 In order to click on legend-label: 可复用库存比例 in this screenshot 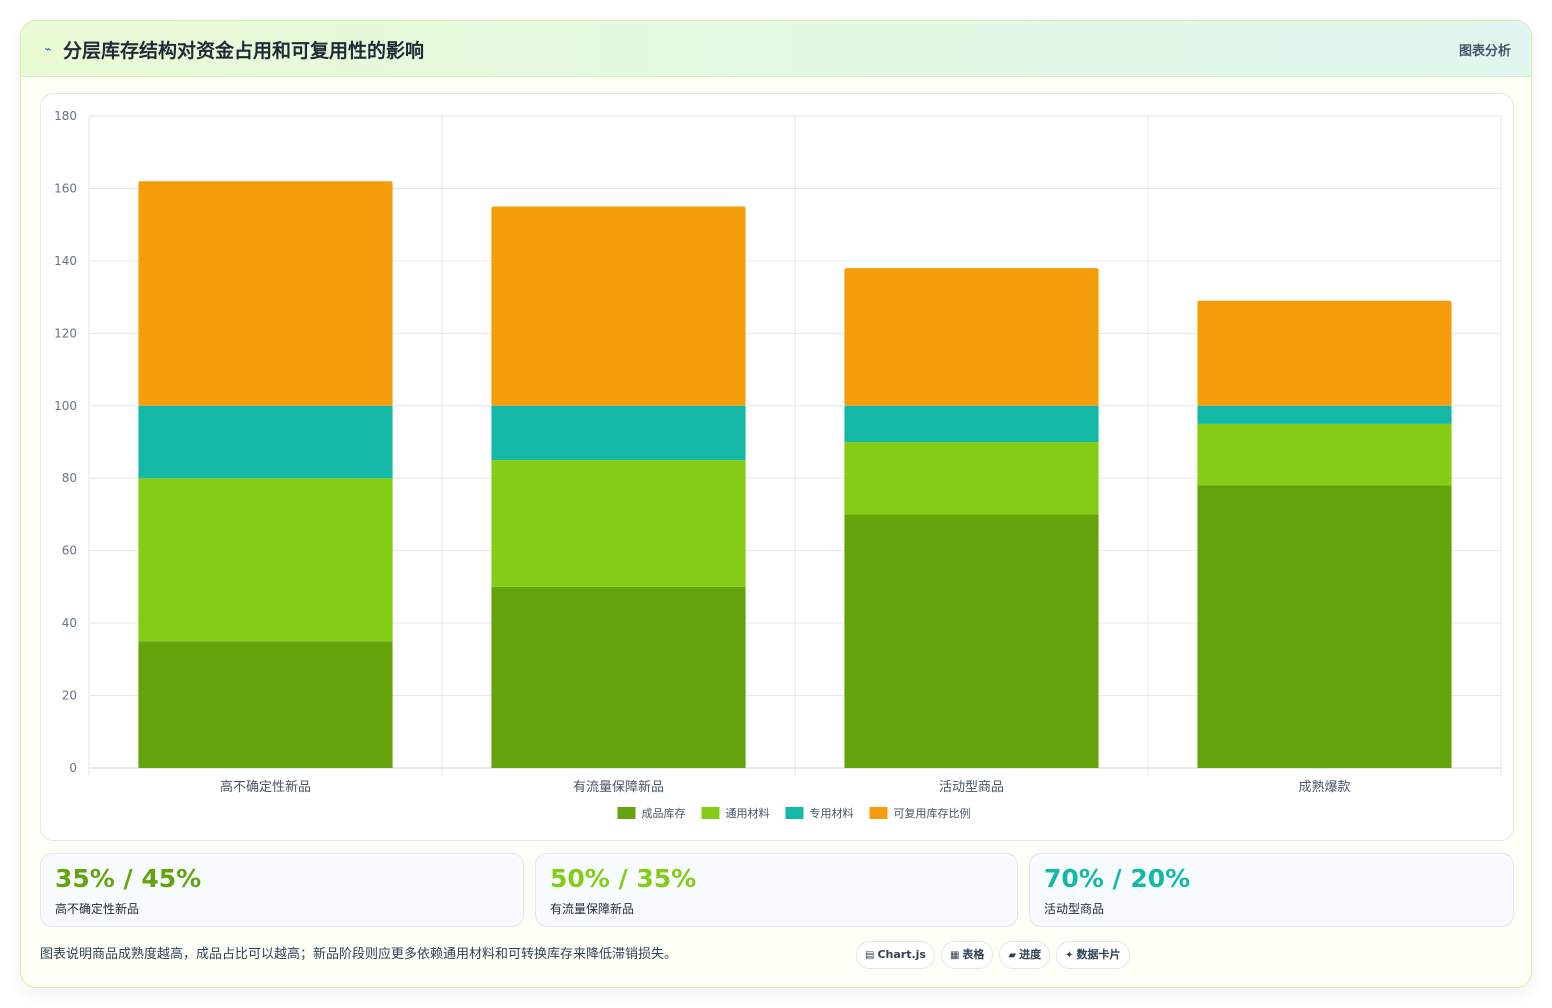, I will do `click(932, 813)`.